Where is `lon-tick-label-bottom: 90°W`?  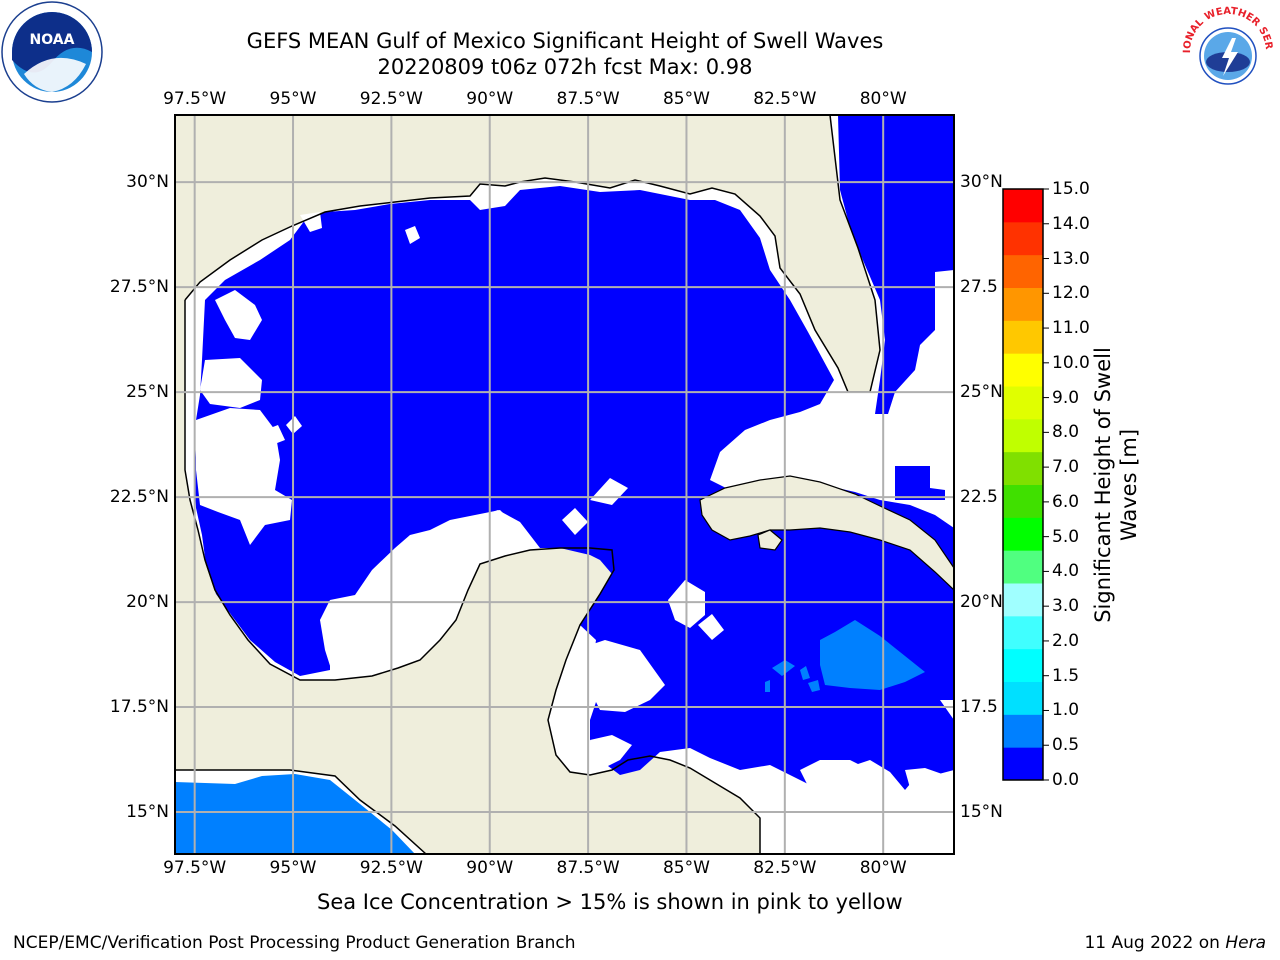
lon-tick-label-bottom: 90°W is located at coordinates (490, 868).